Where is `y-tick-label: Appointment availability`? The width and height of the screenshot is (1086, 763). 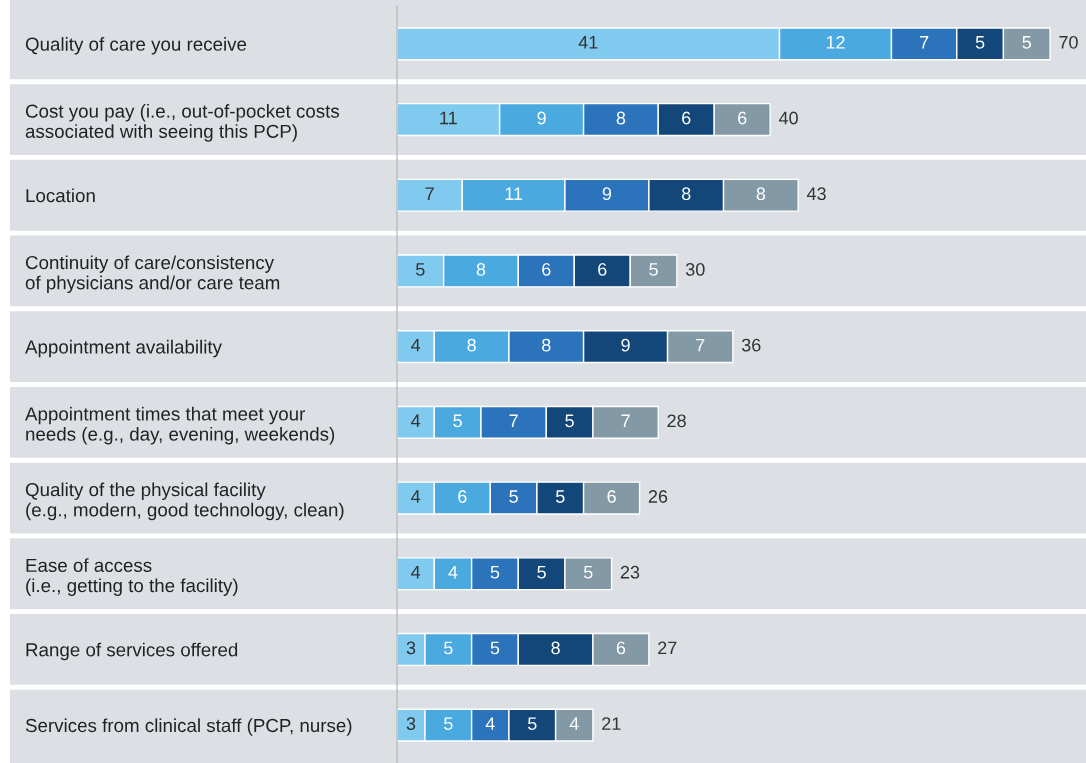
y-tick-label: Appointment availability is located at coordinates (123, 348).